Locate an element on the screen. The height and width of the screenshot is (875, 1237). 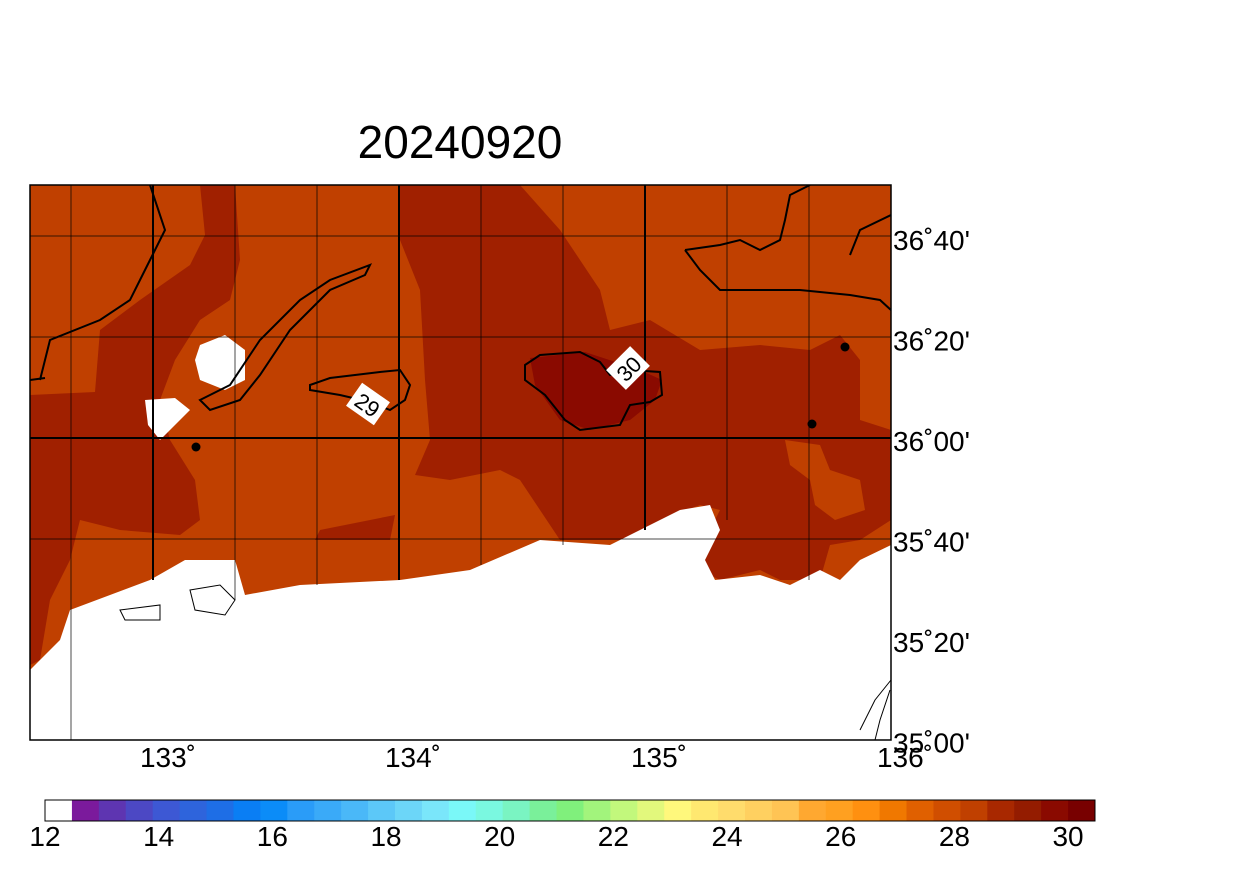
y-axis: 36˚40' 36˚20' 36˚00' 35˚40' 35˚20' 35˚00' is located at coordinates (931, 492).